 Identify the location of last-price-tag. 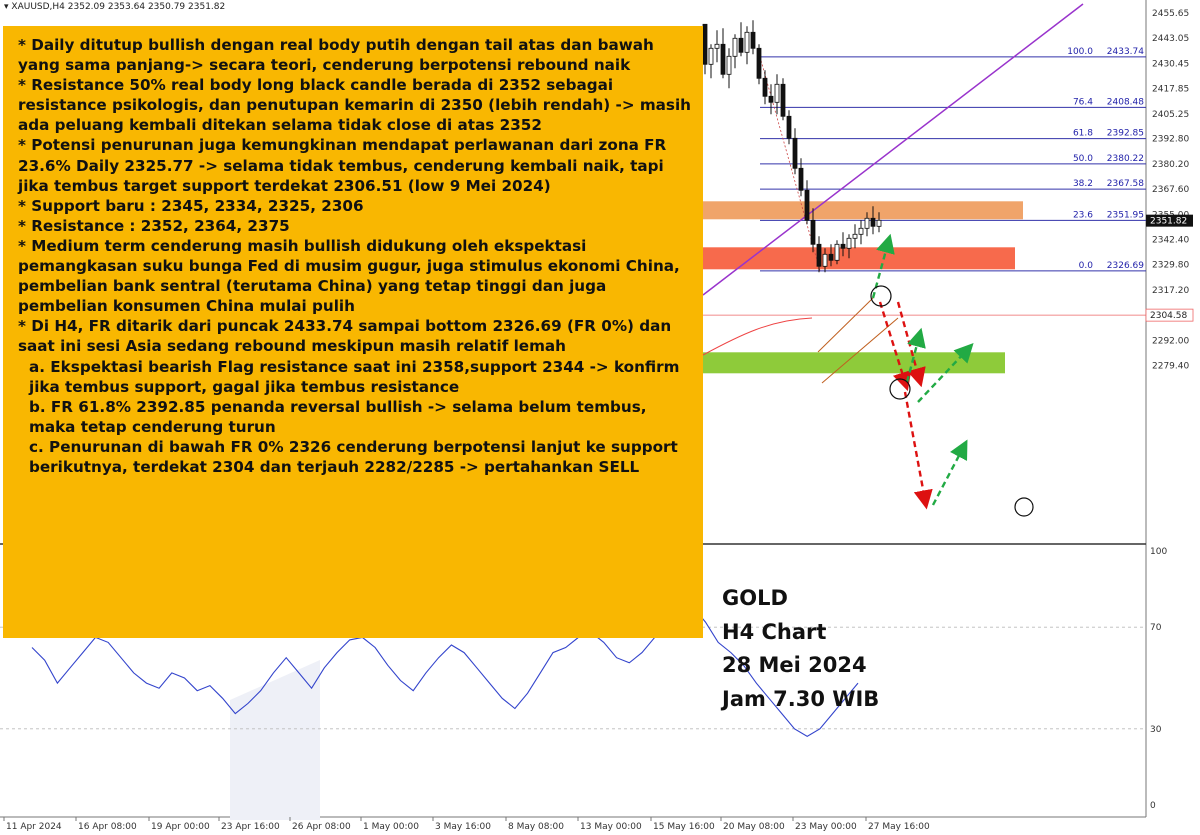
(1169, 220).